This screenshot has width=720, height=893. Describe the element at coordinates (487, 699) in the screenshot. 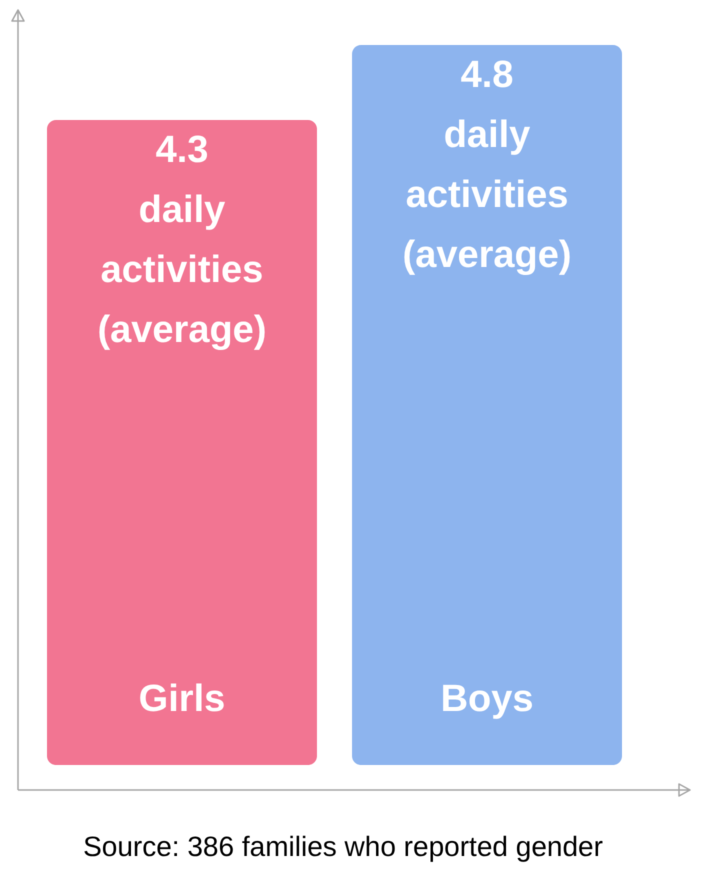

I see `x-tick-label: Boys` at that location.